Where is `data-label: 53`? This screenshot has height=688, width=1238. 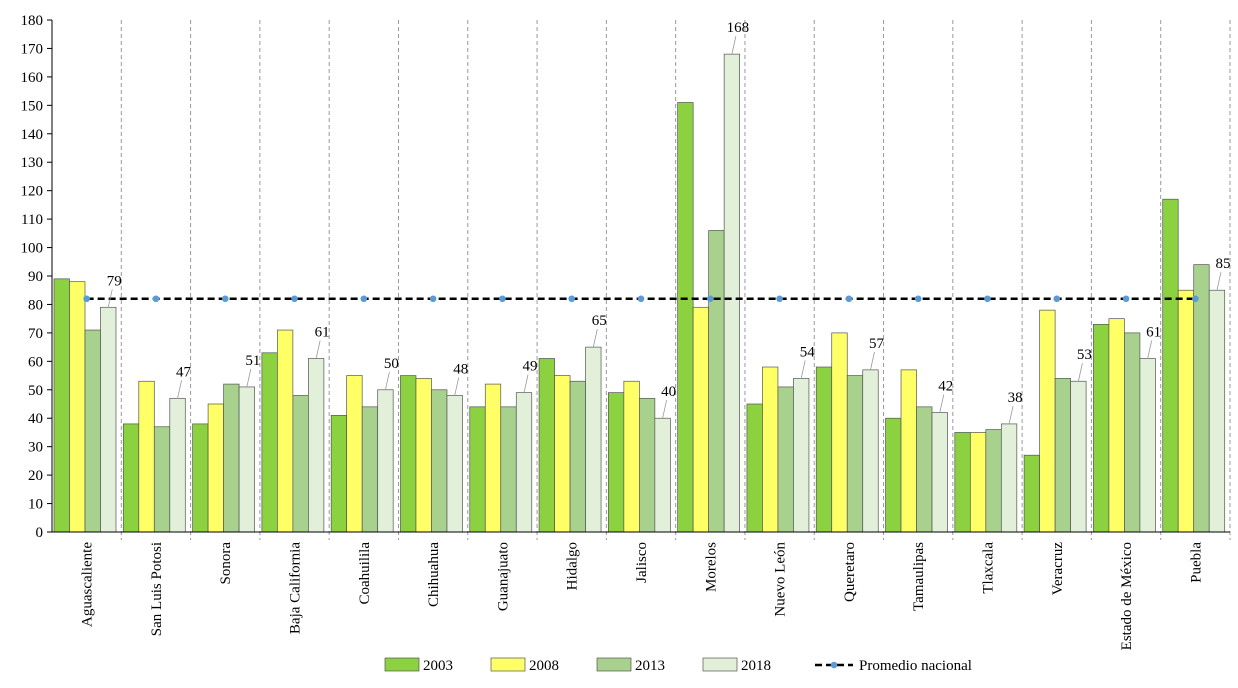 data-label: 53 is located at coordinates (1084, 355).